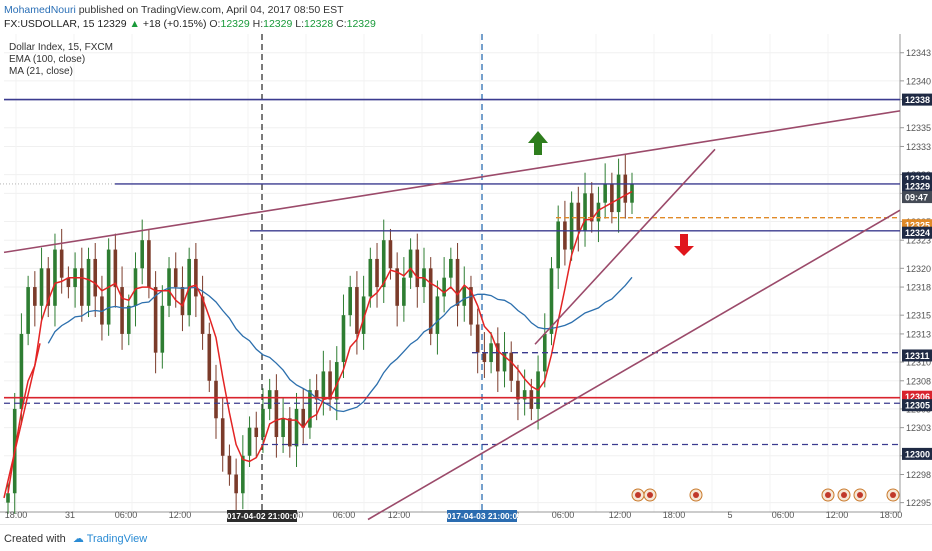  I want to click on legend-ema: EMA (100, close), so click(47, 59).